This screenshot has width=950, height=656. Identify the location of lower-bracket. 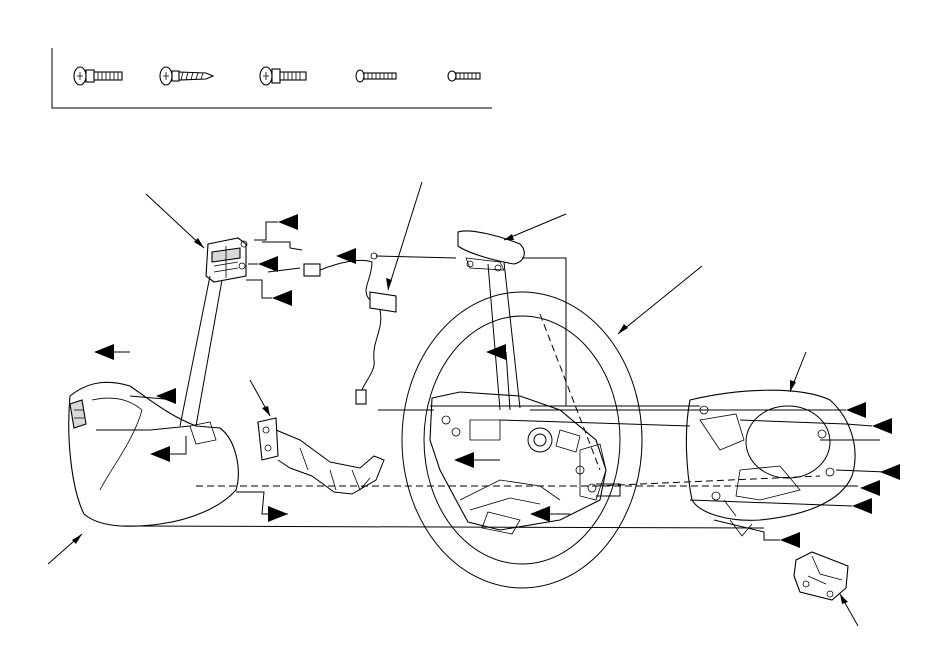
(321, 456).